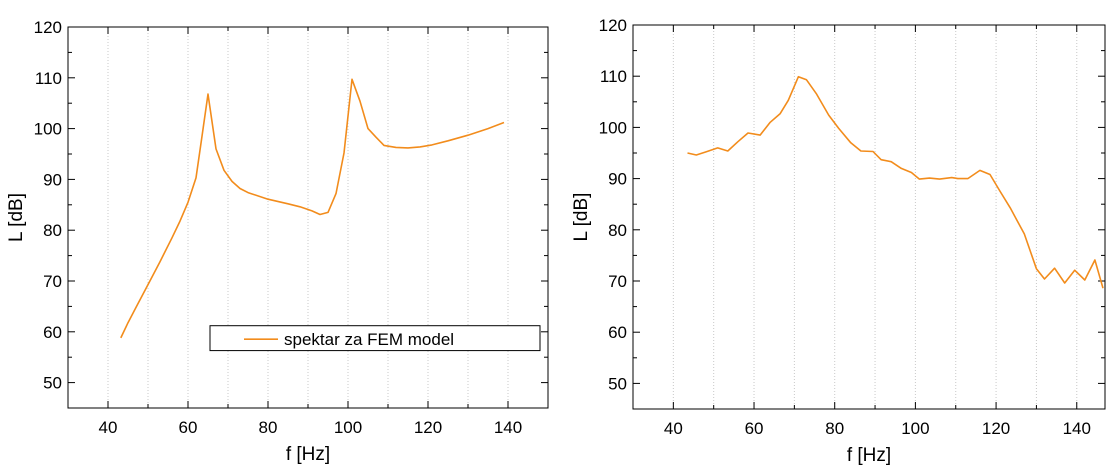  I want to click on legend-box, so click(375, 338).